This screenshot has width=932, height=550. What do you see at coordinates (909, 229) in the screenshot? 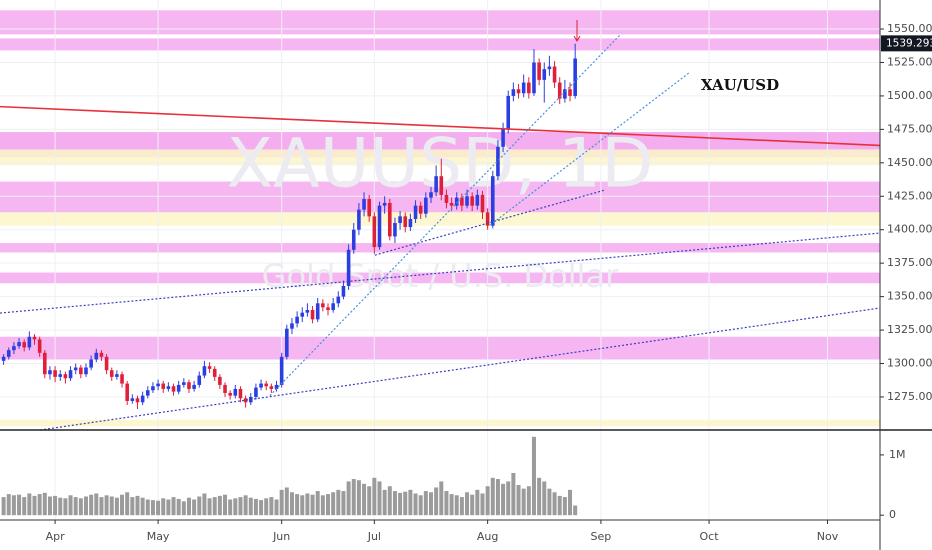
I see `y-tick-label: 1400.000` at bounding box center [909, 229].